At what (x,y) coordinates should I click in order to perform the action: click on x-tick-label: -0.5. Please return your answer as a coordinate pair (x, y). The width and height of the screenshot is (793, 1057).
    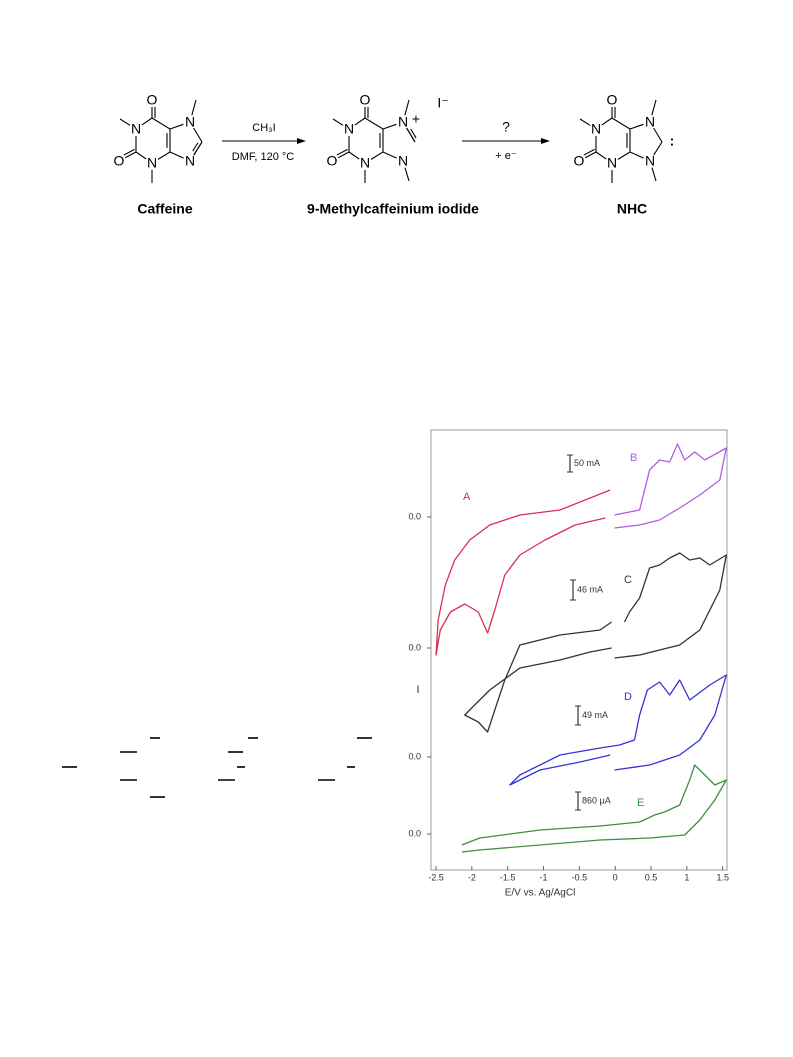
    Looking at the image, I should click on (580, 877).